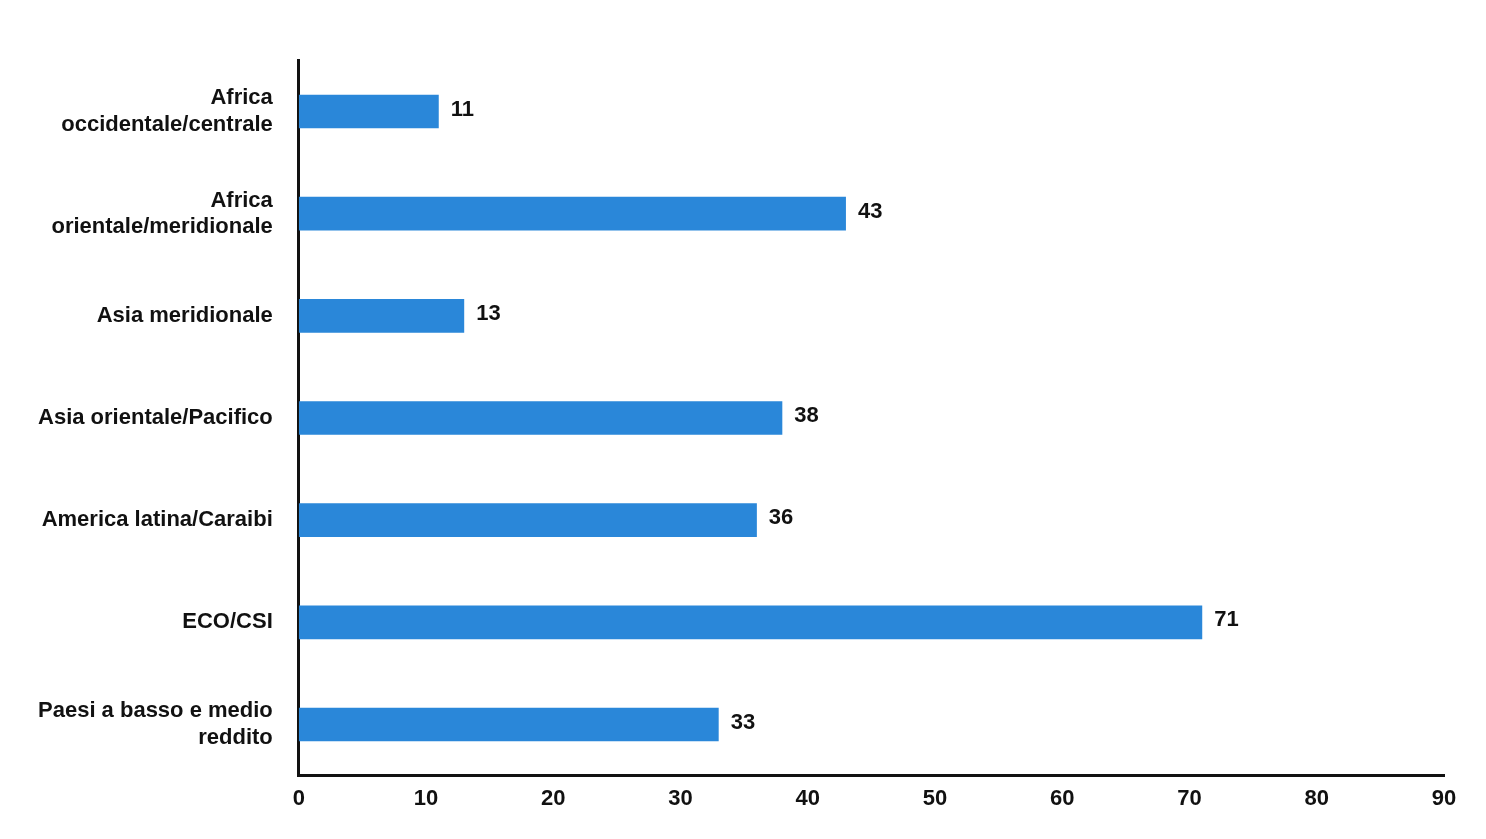  Describe the element at coordinates (1189, 797) in the screenshot. I see `x-tick-label: 70` at that location.